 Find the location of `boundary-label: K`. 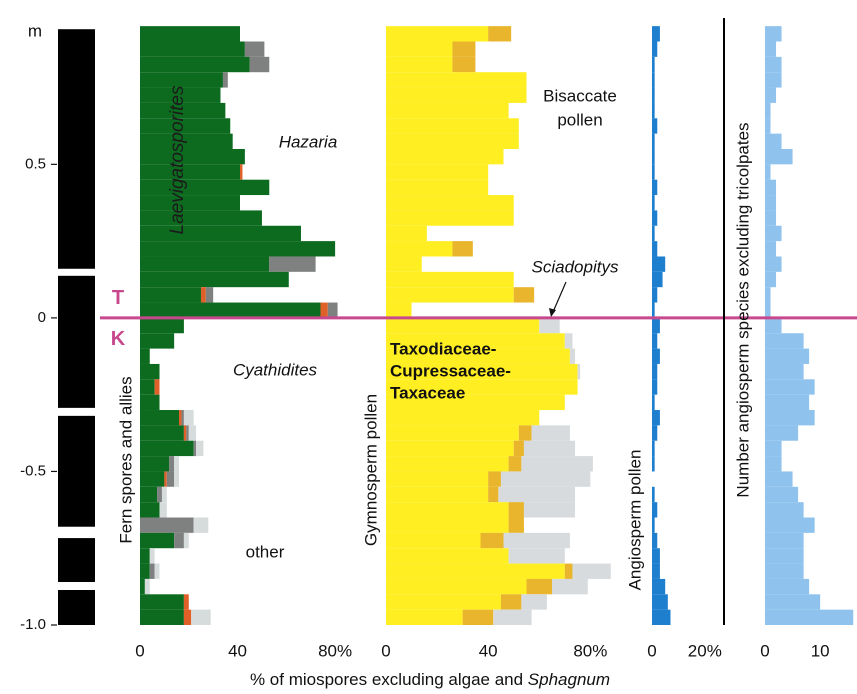

boundary-label: K is located at coordinates (118, 339).